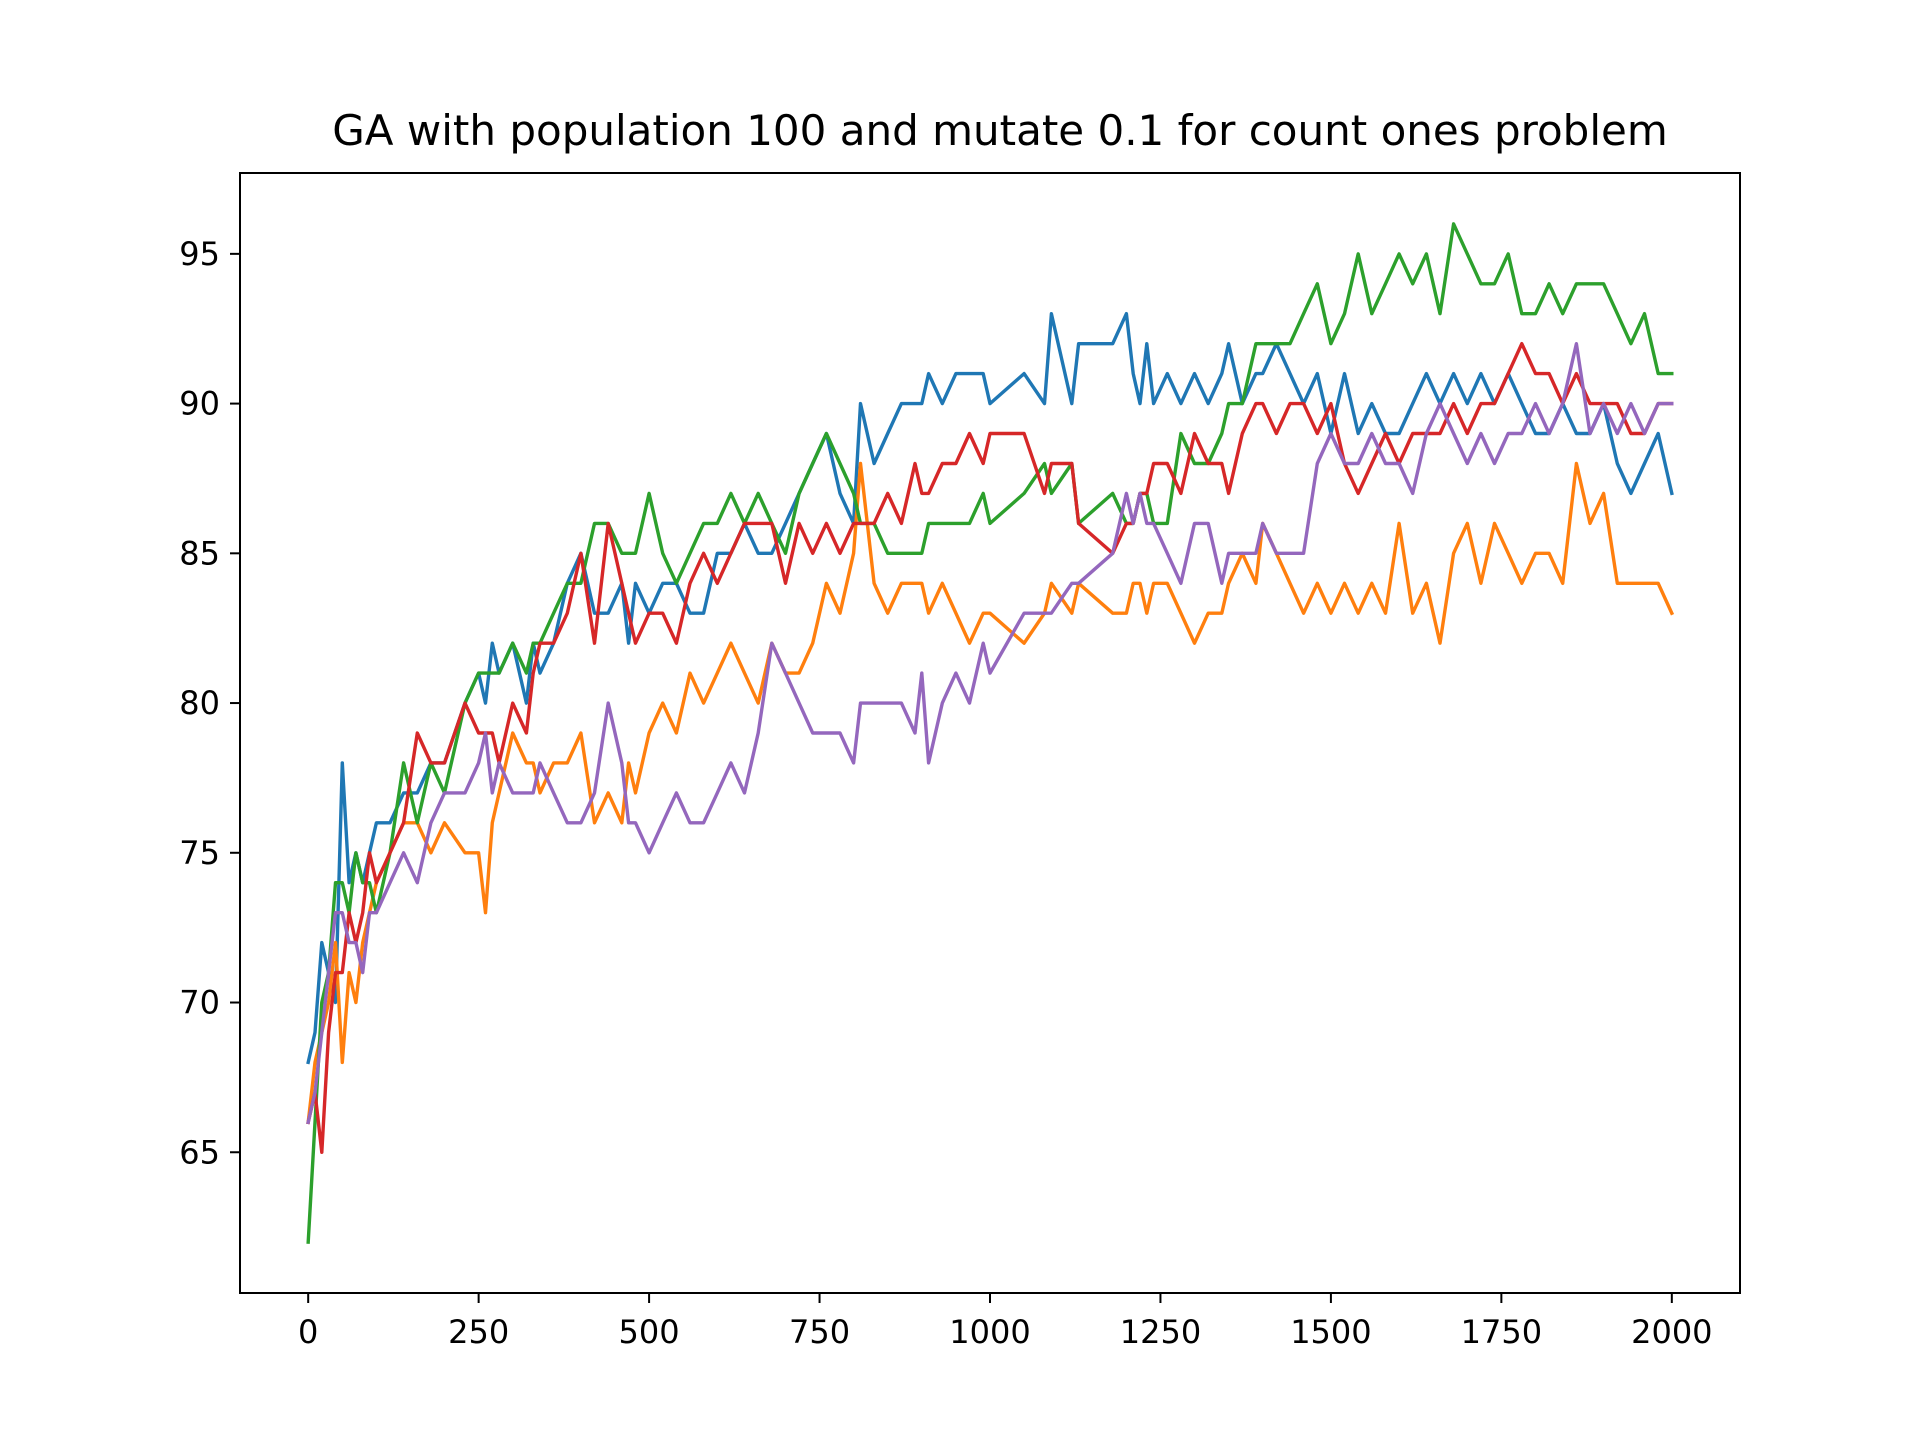 The height and width of the screenshot is (1440, 1920). What do you see at coordinates (199, 404) in the screenshot?
I see `y-tick-label: 90` at bounding box center [199, 404].